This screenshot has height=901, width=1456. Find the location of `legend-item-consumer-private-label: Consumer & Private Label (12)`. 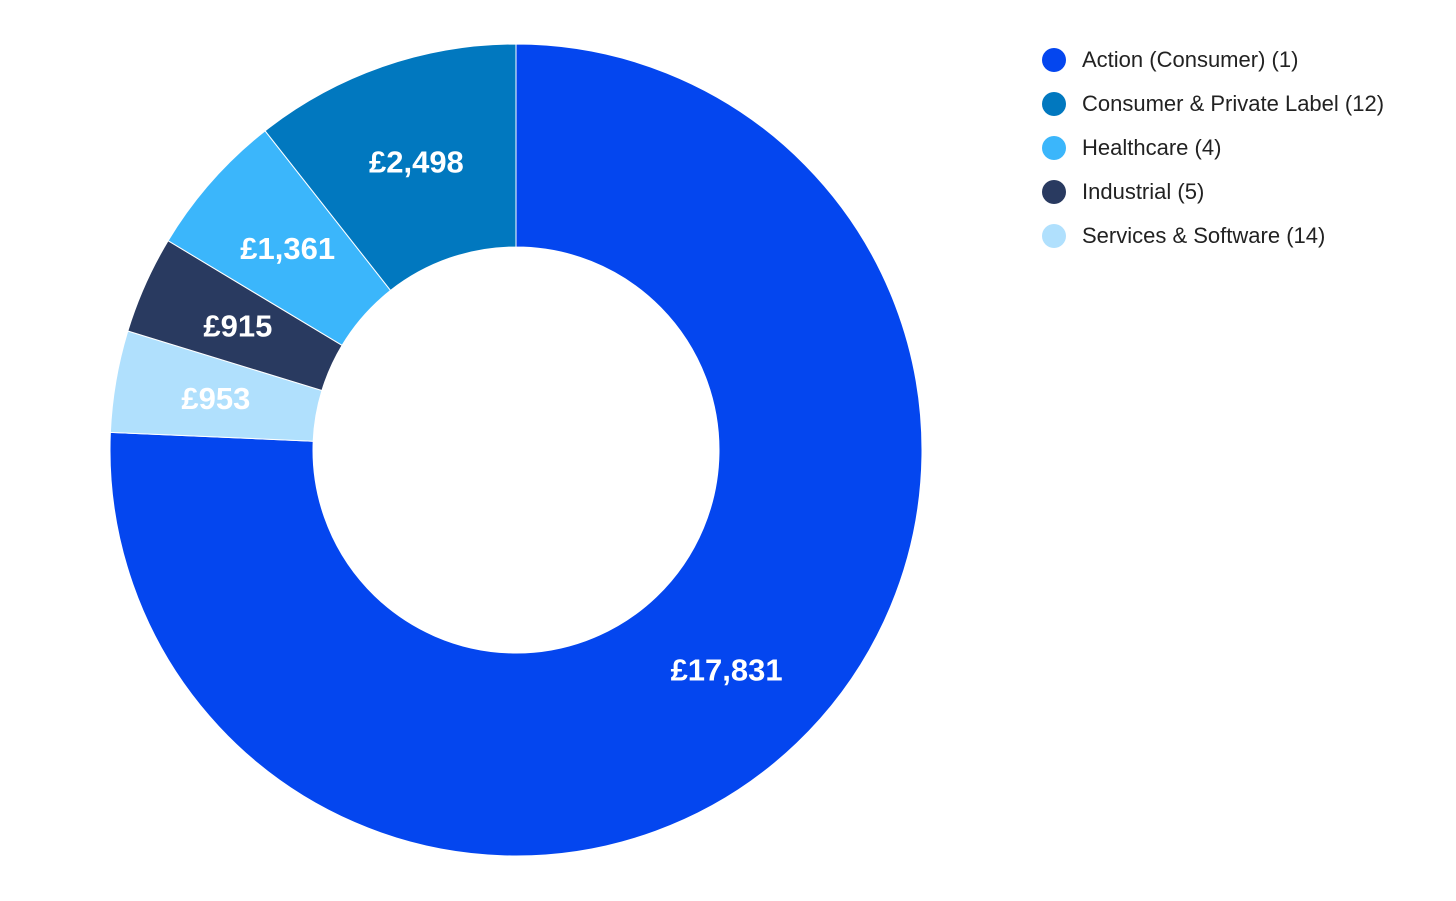

legend-item-consumer-private-label: Consumer & Private Label (12) is located at coordinates (1213, 104).